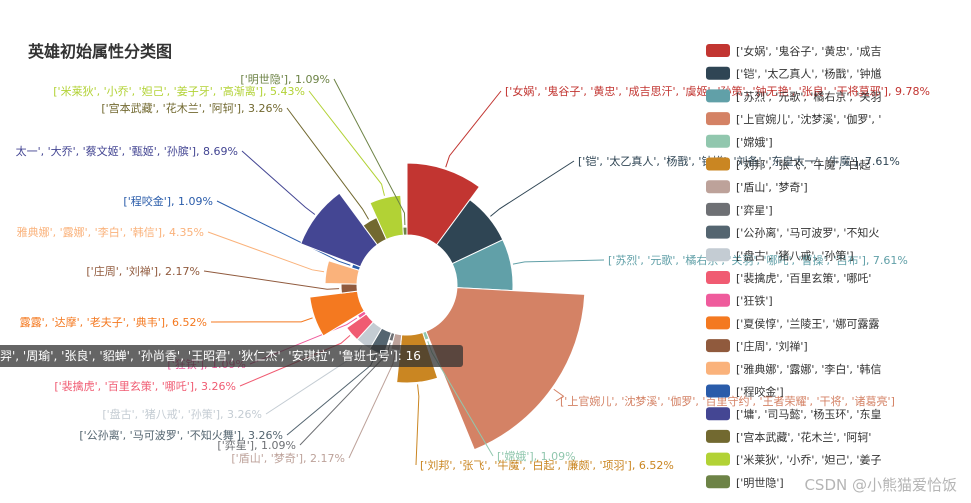 The image size is (971, 503). Describe the element at coordinates (754, 142) in the screenshot. I see `legend-label: ['嫦娥']` at that location.